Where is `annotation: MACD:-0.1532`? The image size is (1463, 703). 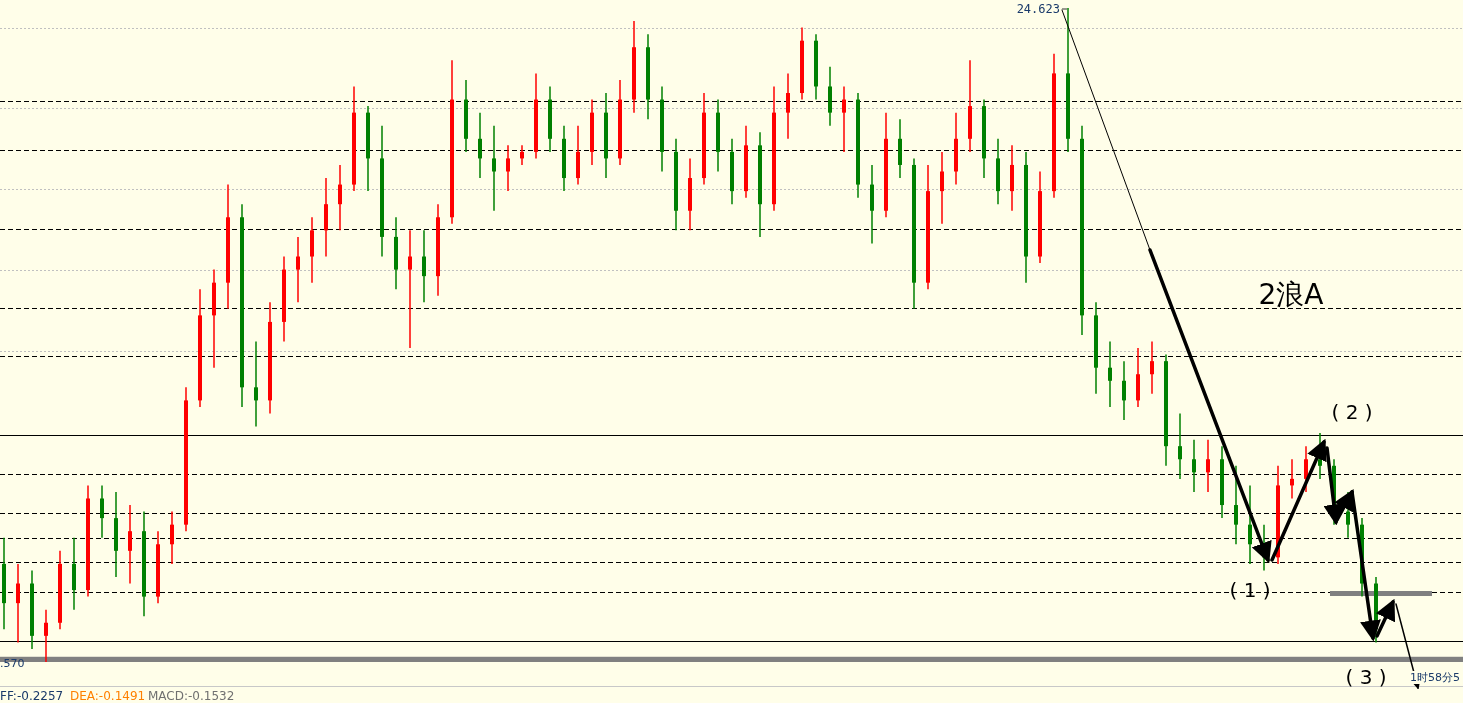 annotation: MACD:-0.1532 is located at coordinates (191, 696).